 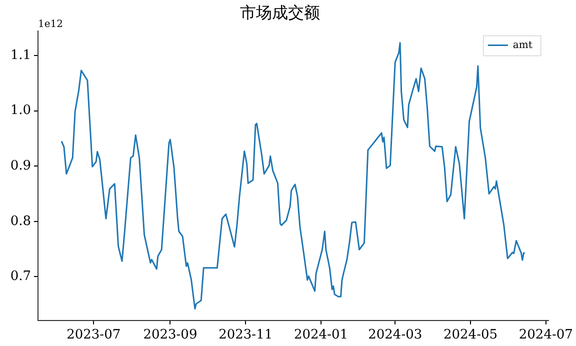 I want to click on x-tick-label: 2024-07, so click(x=545, y=335).